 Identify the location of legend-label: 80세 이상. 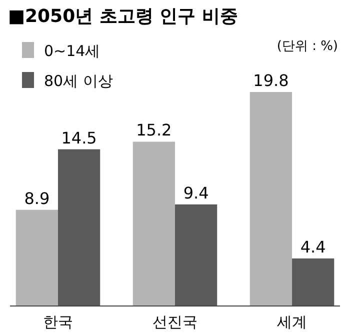
(78, 81).